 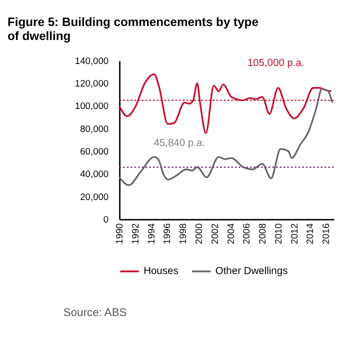 What do you see at coordinates (161, 272) in the screenshot?
I see `legend-label: Houses` at bounding box center [161, 272].